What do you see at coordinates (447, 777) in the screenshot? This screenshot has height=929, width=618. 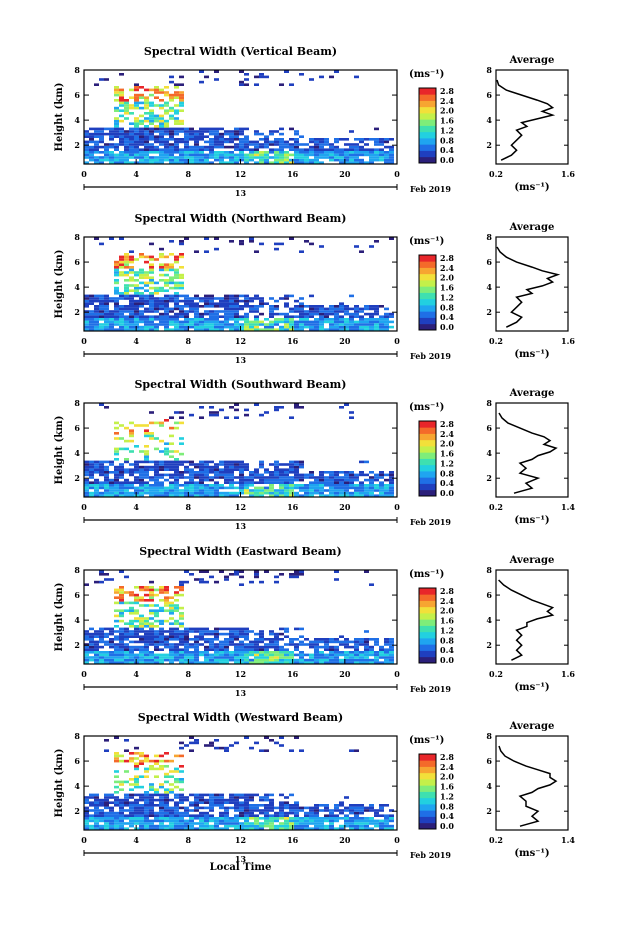 I see `colorbar-tick-label: 2.0` at bounding box center [447, 777].